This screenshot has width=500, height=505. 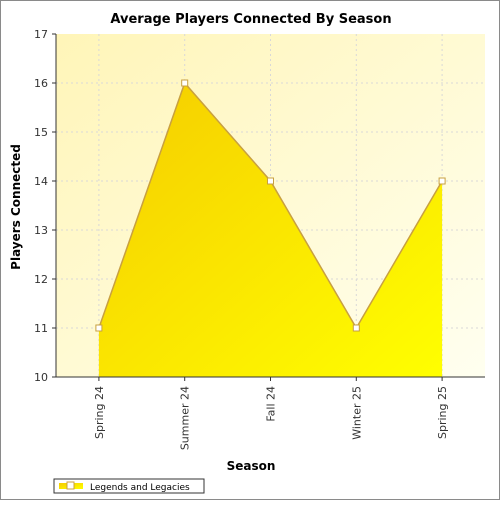 I want to click on y-tick-label: 17, so click(x=41, y=34).